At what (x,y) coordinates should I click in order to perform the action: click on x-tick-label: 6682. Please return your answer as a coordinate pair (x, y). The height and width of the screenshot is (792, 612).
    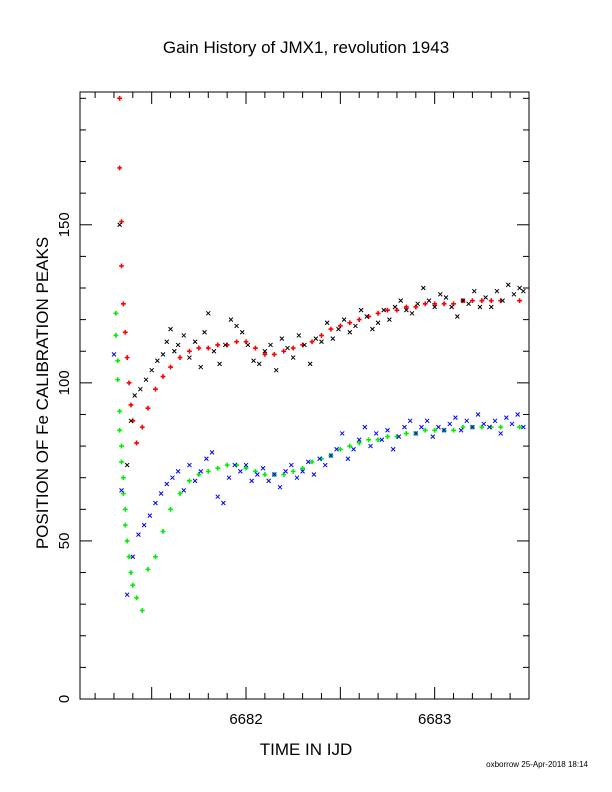
    Looking at the image, I should click on (245, 719).